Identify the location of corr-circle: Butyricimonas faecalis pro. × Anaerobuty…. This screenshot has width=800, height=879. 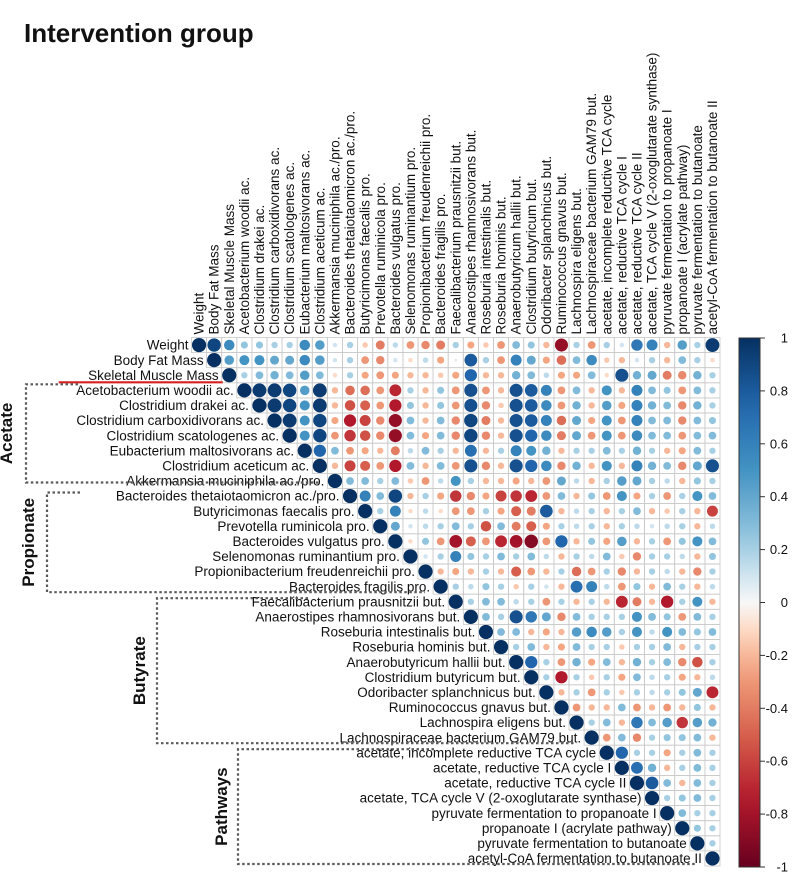
(516, 511).